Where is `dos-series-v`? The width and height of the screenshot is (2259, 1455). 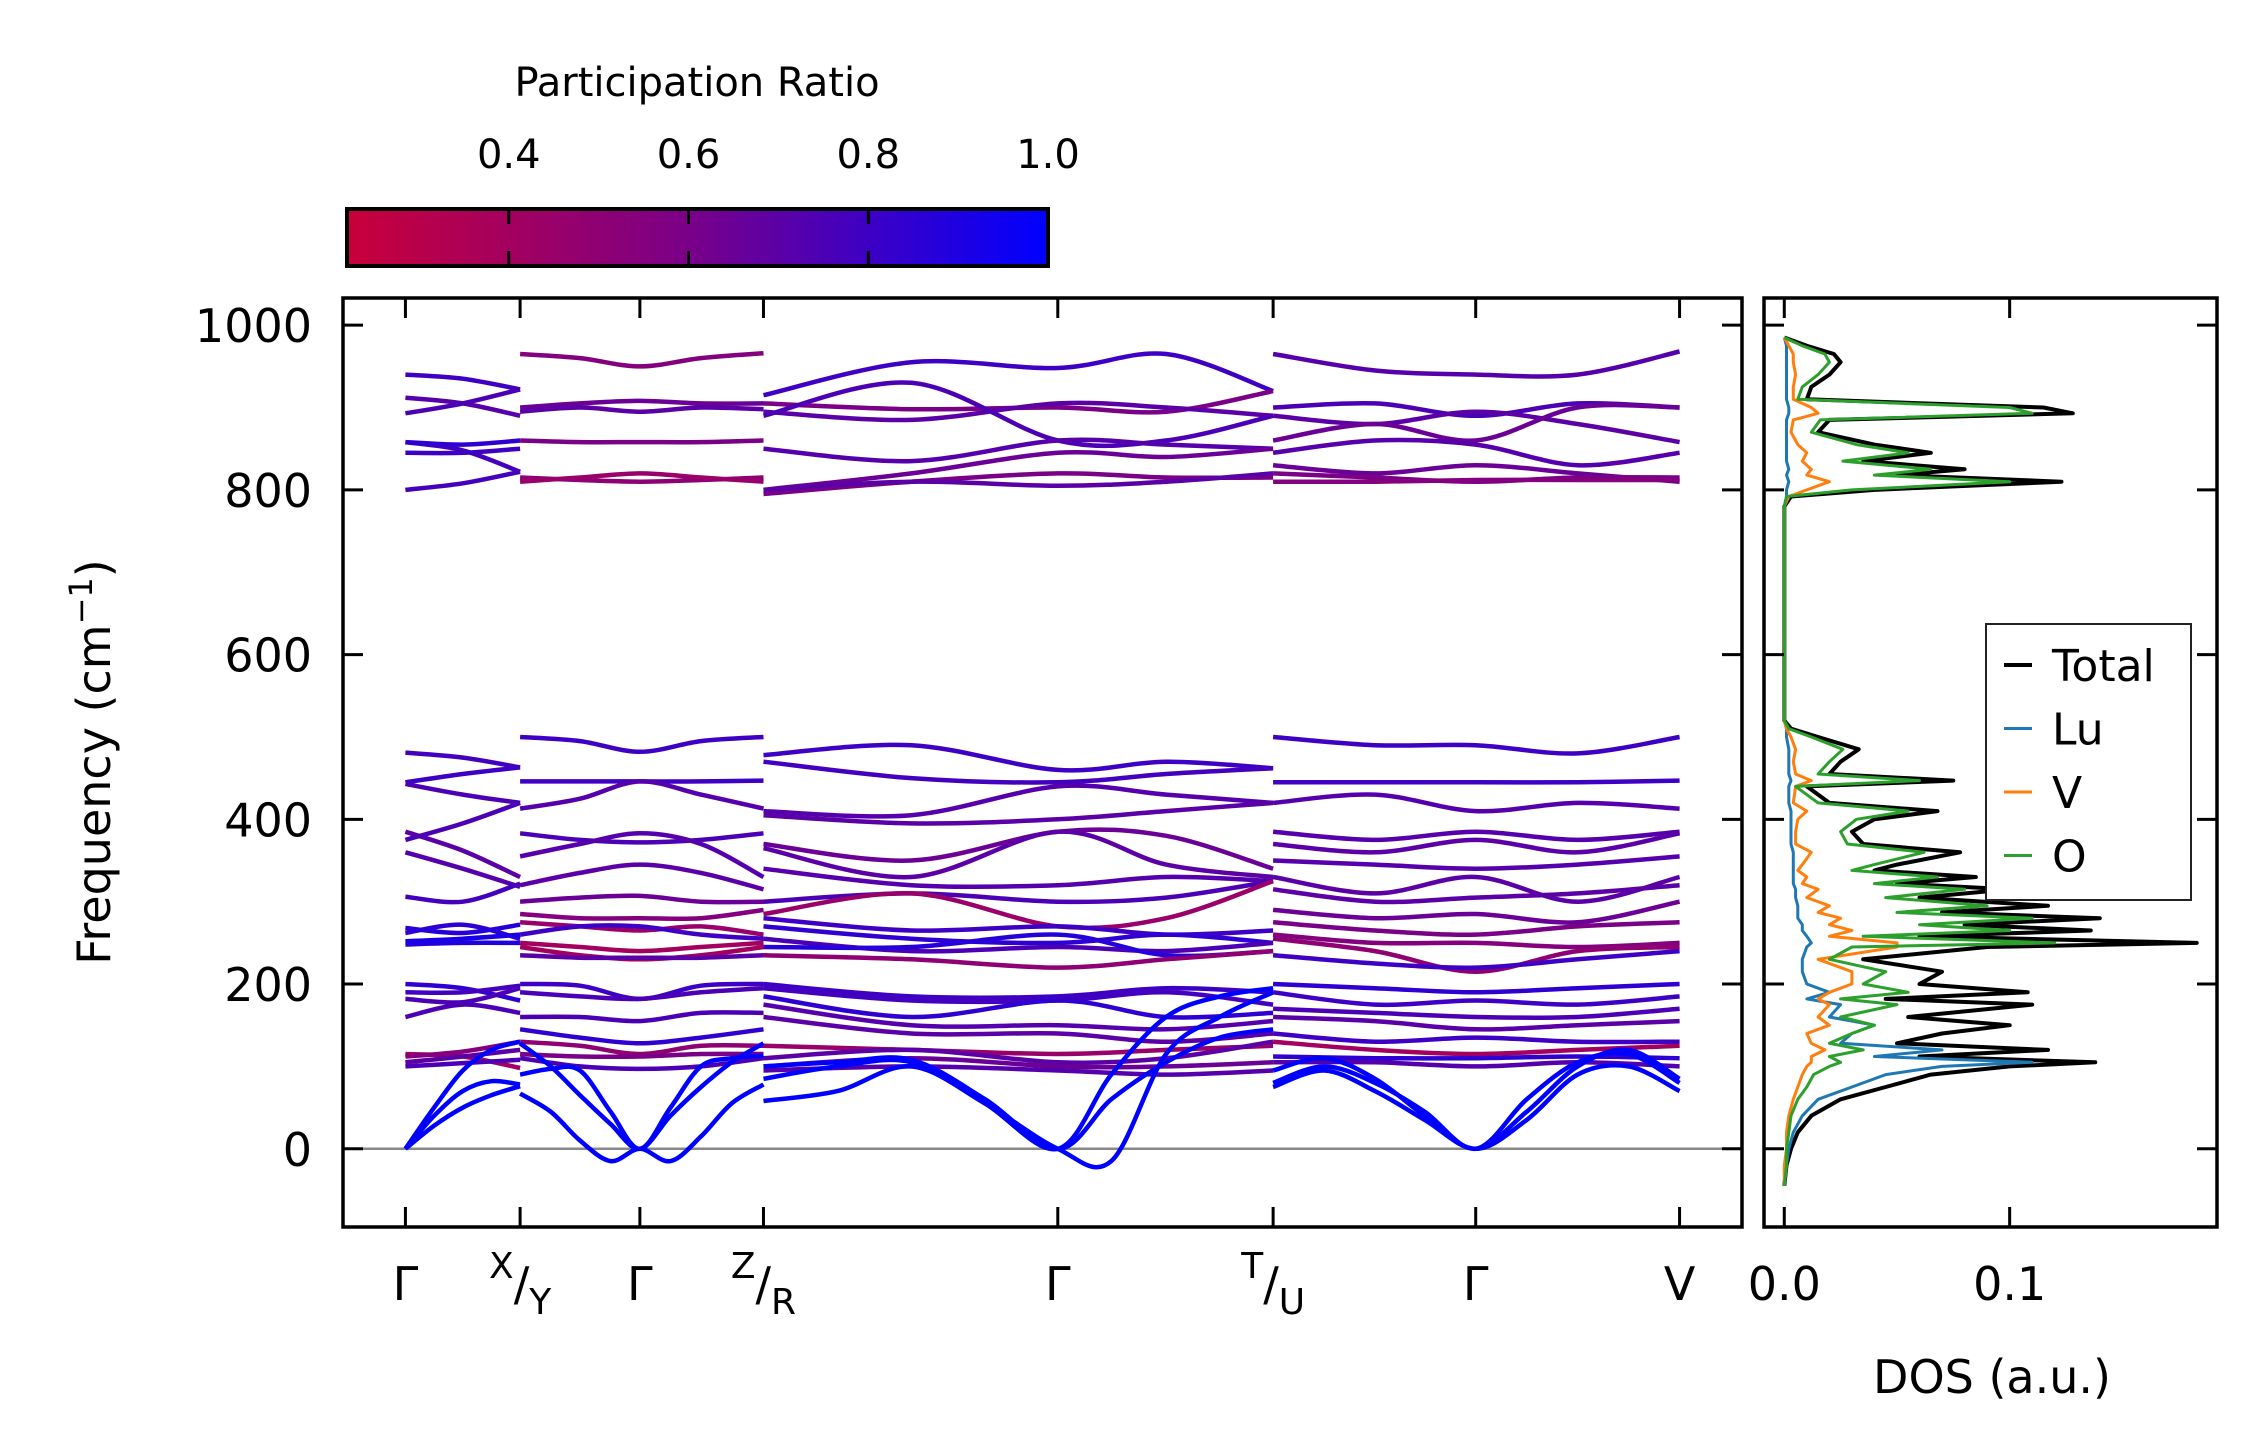
dos-series-v is located at coordinates (1840, 761).